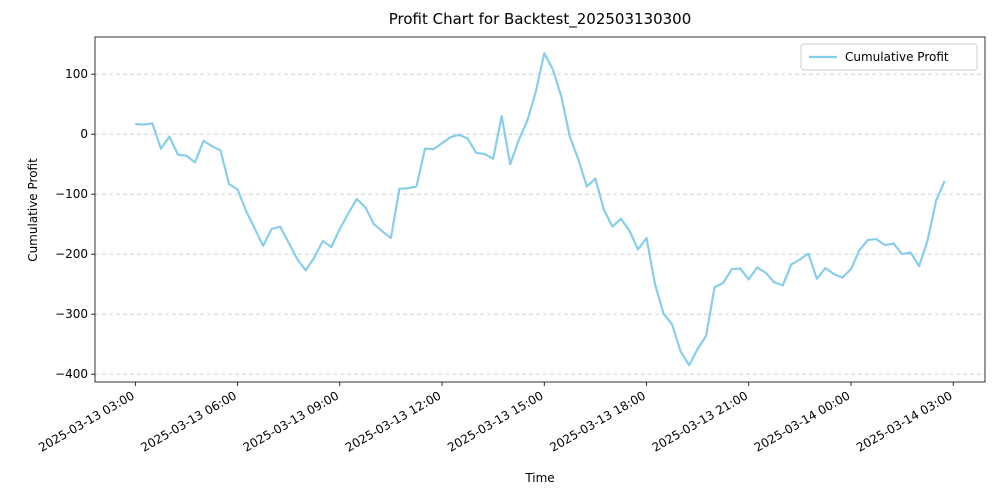 The width and height of the screenshot is (1000, 504). I want to click on y-tick-label: −400, so click(71, 374).